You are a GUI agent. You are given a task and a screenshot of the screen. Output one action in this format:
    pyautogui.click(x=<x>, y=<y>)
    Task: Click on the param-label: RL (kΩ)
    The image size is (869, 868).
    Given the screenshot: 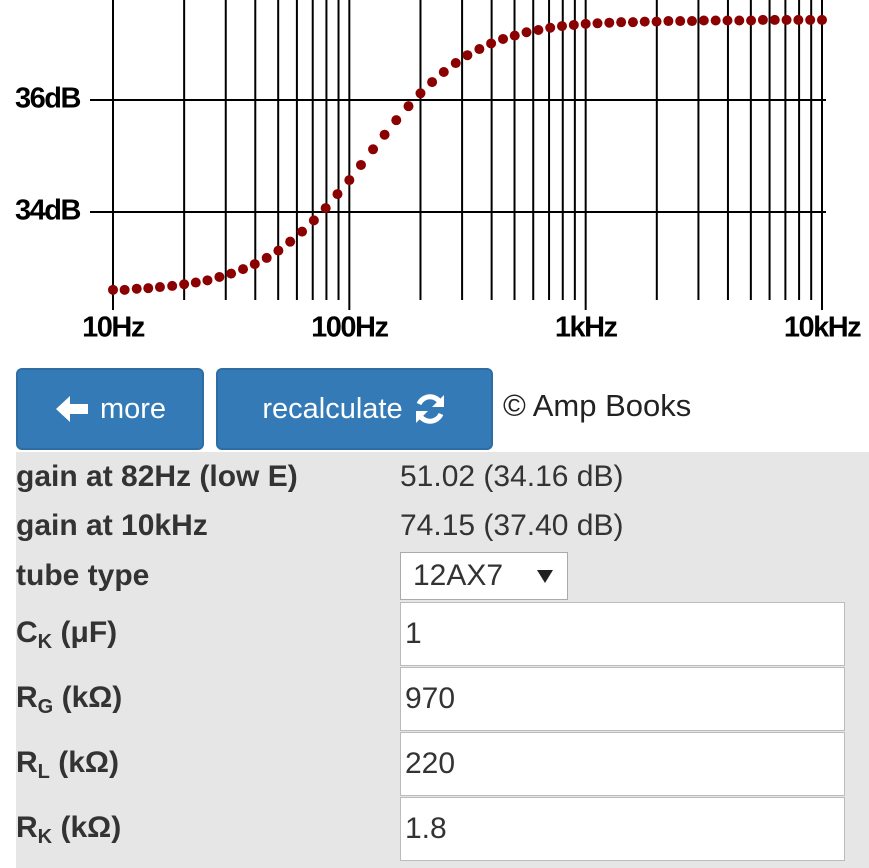 What is the action you would take?
    pyautogui.click(x=67, y=765)
    